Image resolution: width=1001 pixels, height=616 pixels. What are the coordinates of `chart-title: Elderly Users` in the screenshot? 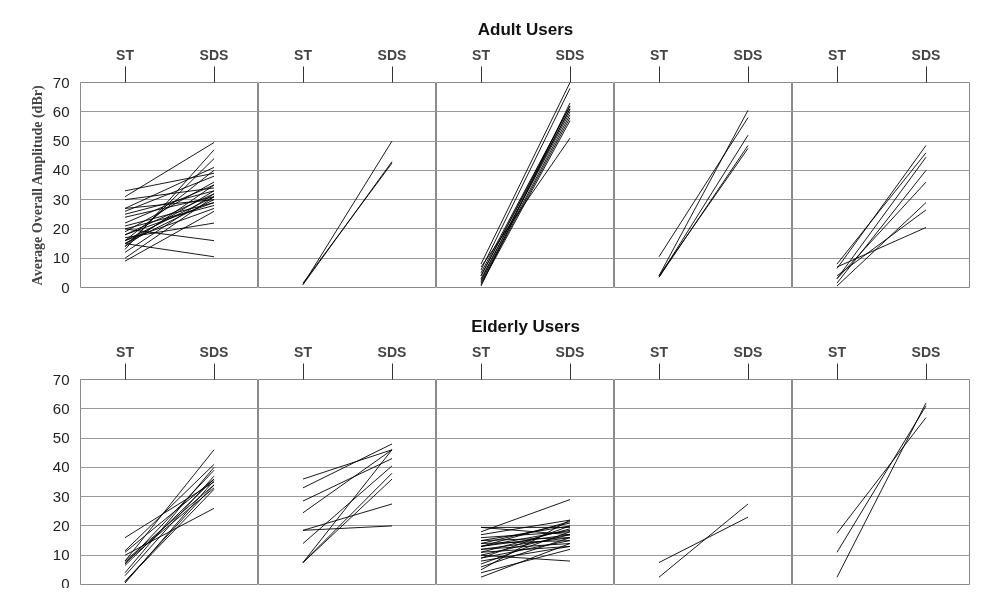 It's located at (525, 326).